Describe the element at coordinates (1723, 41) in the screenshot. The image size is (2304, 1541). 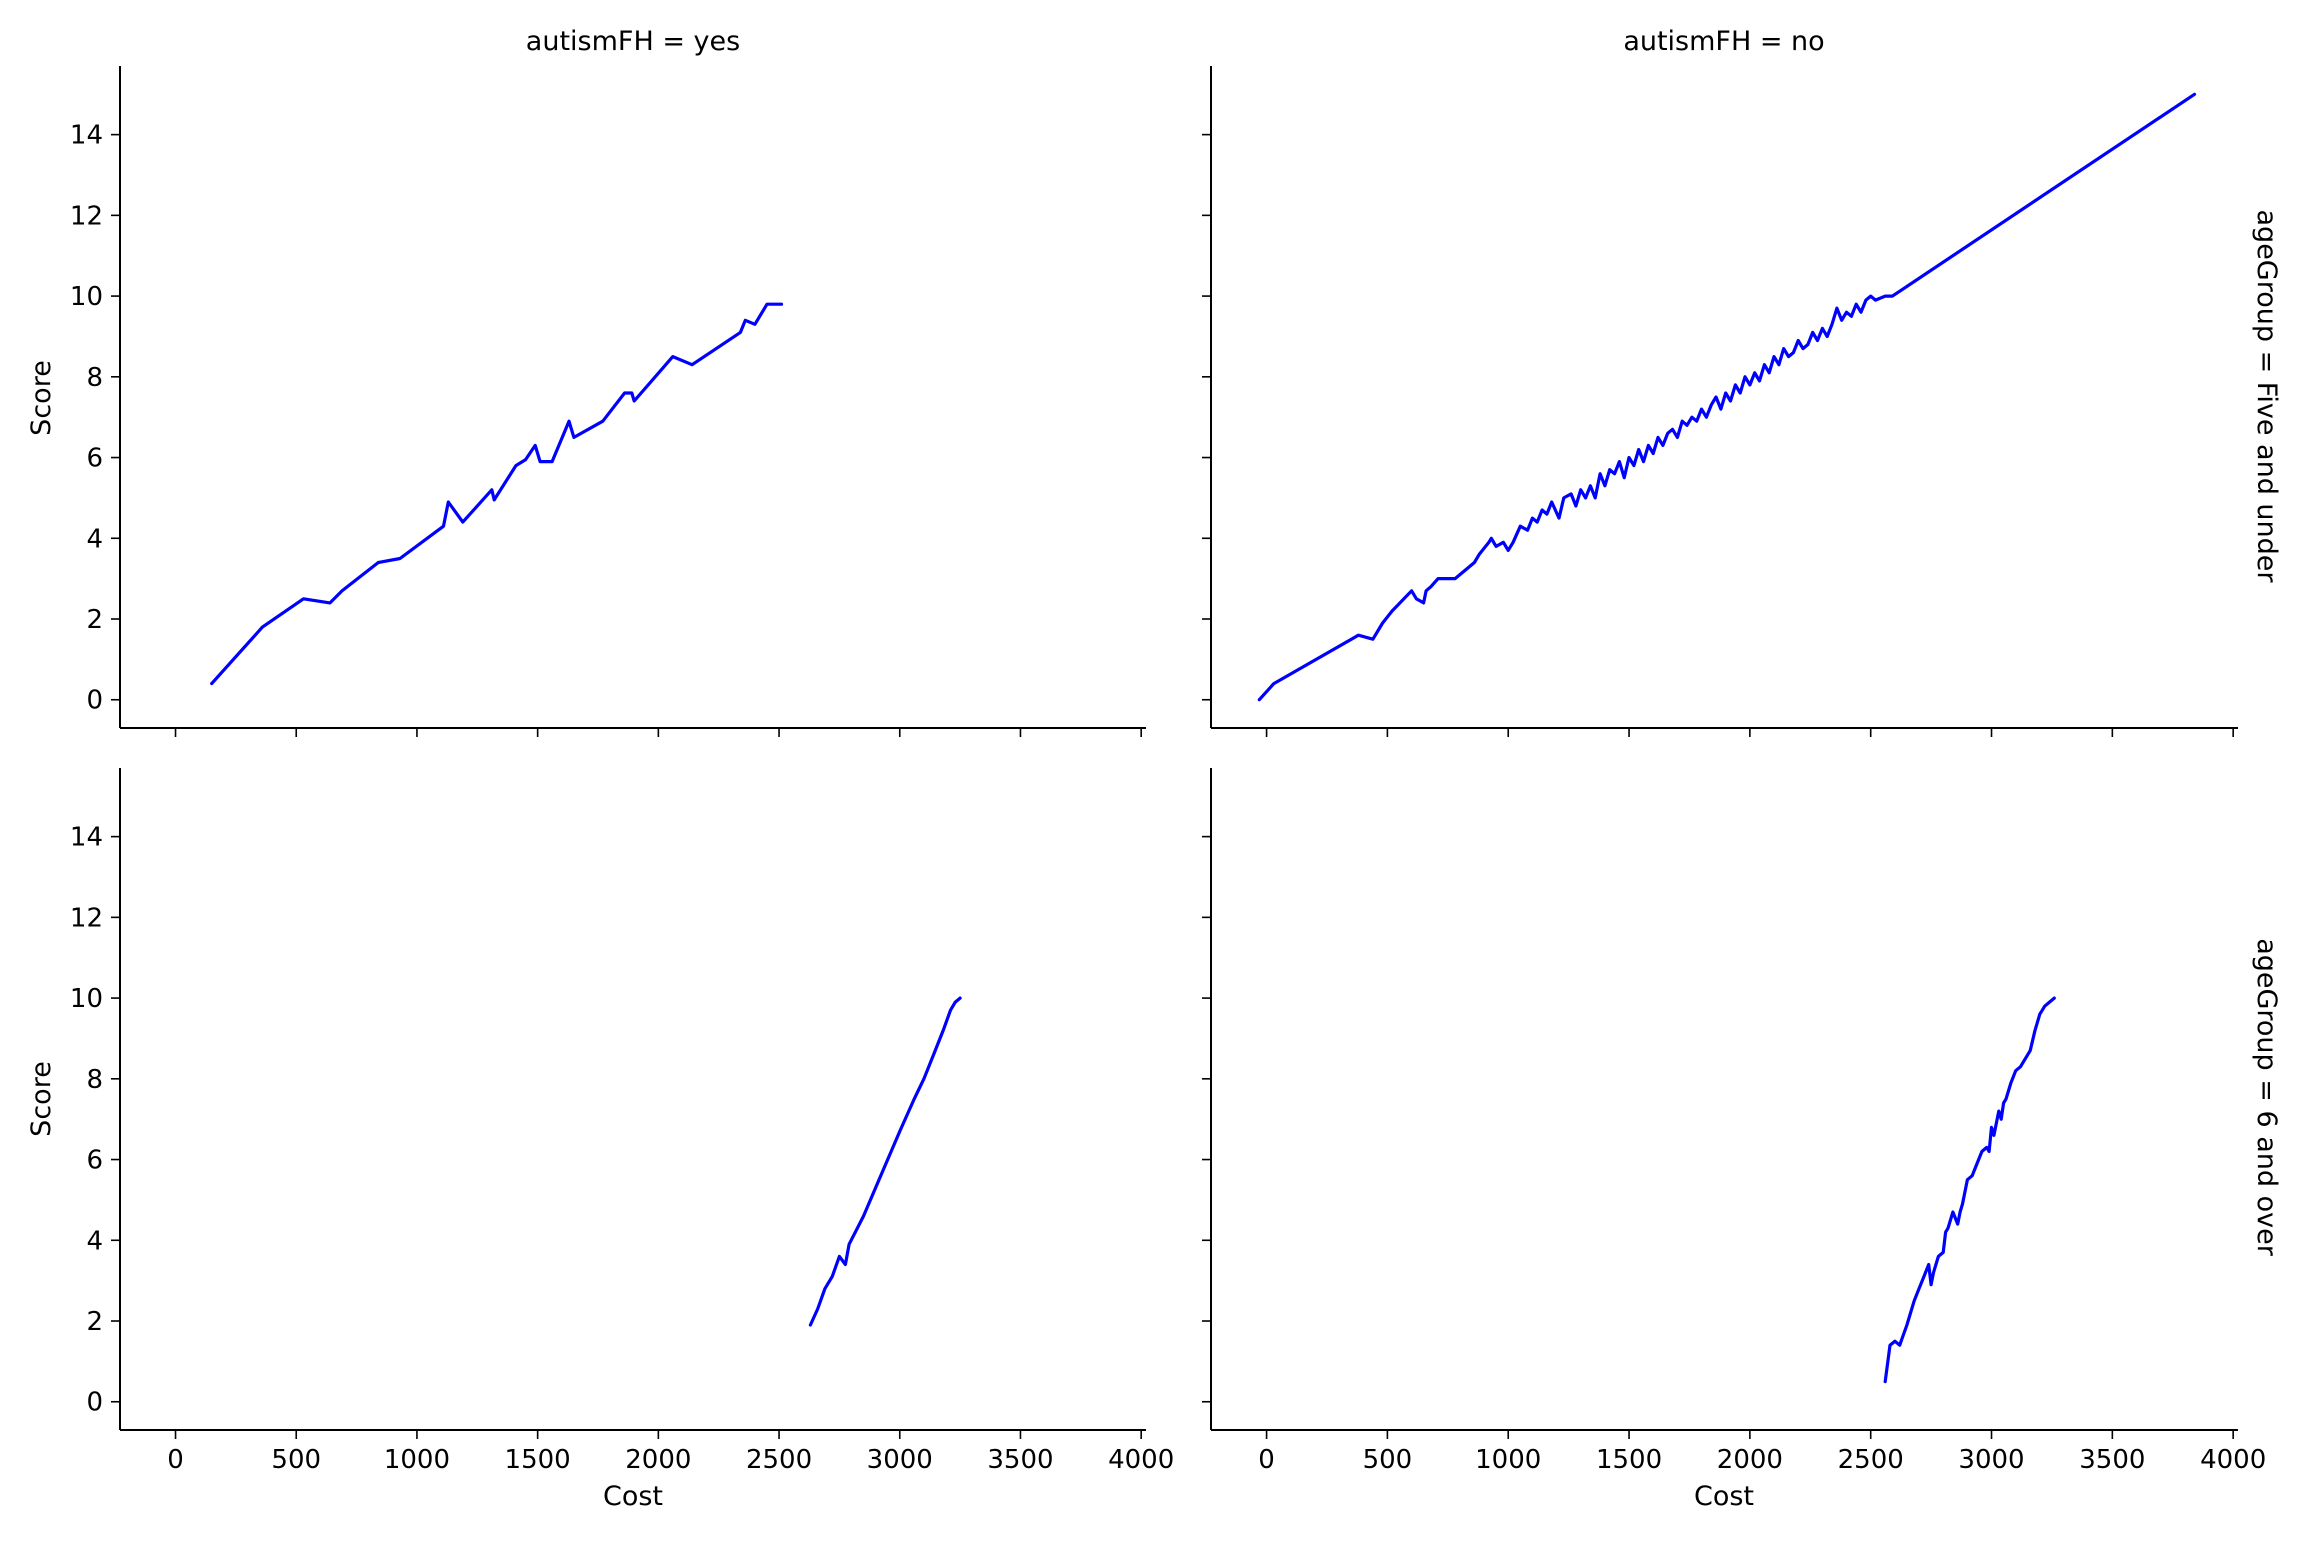
I see `col-facet-title-no: autismFH = no` at that location.